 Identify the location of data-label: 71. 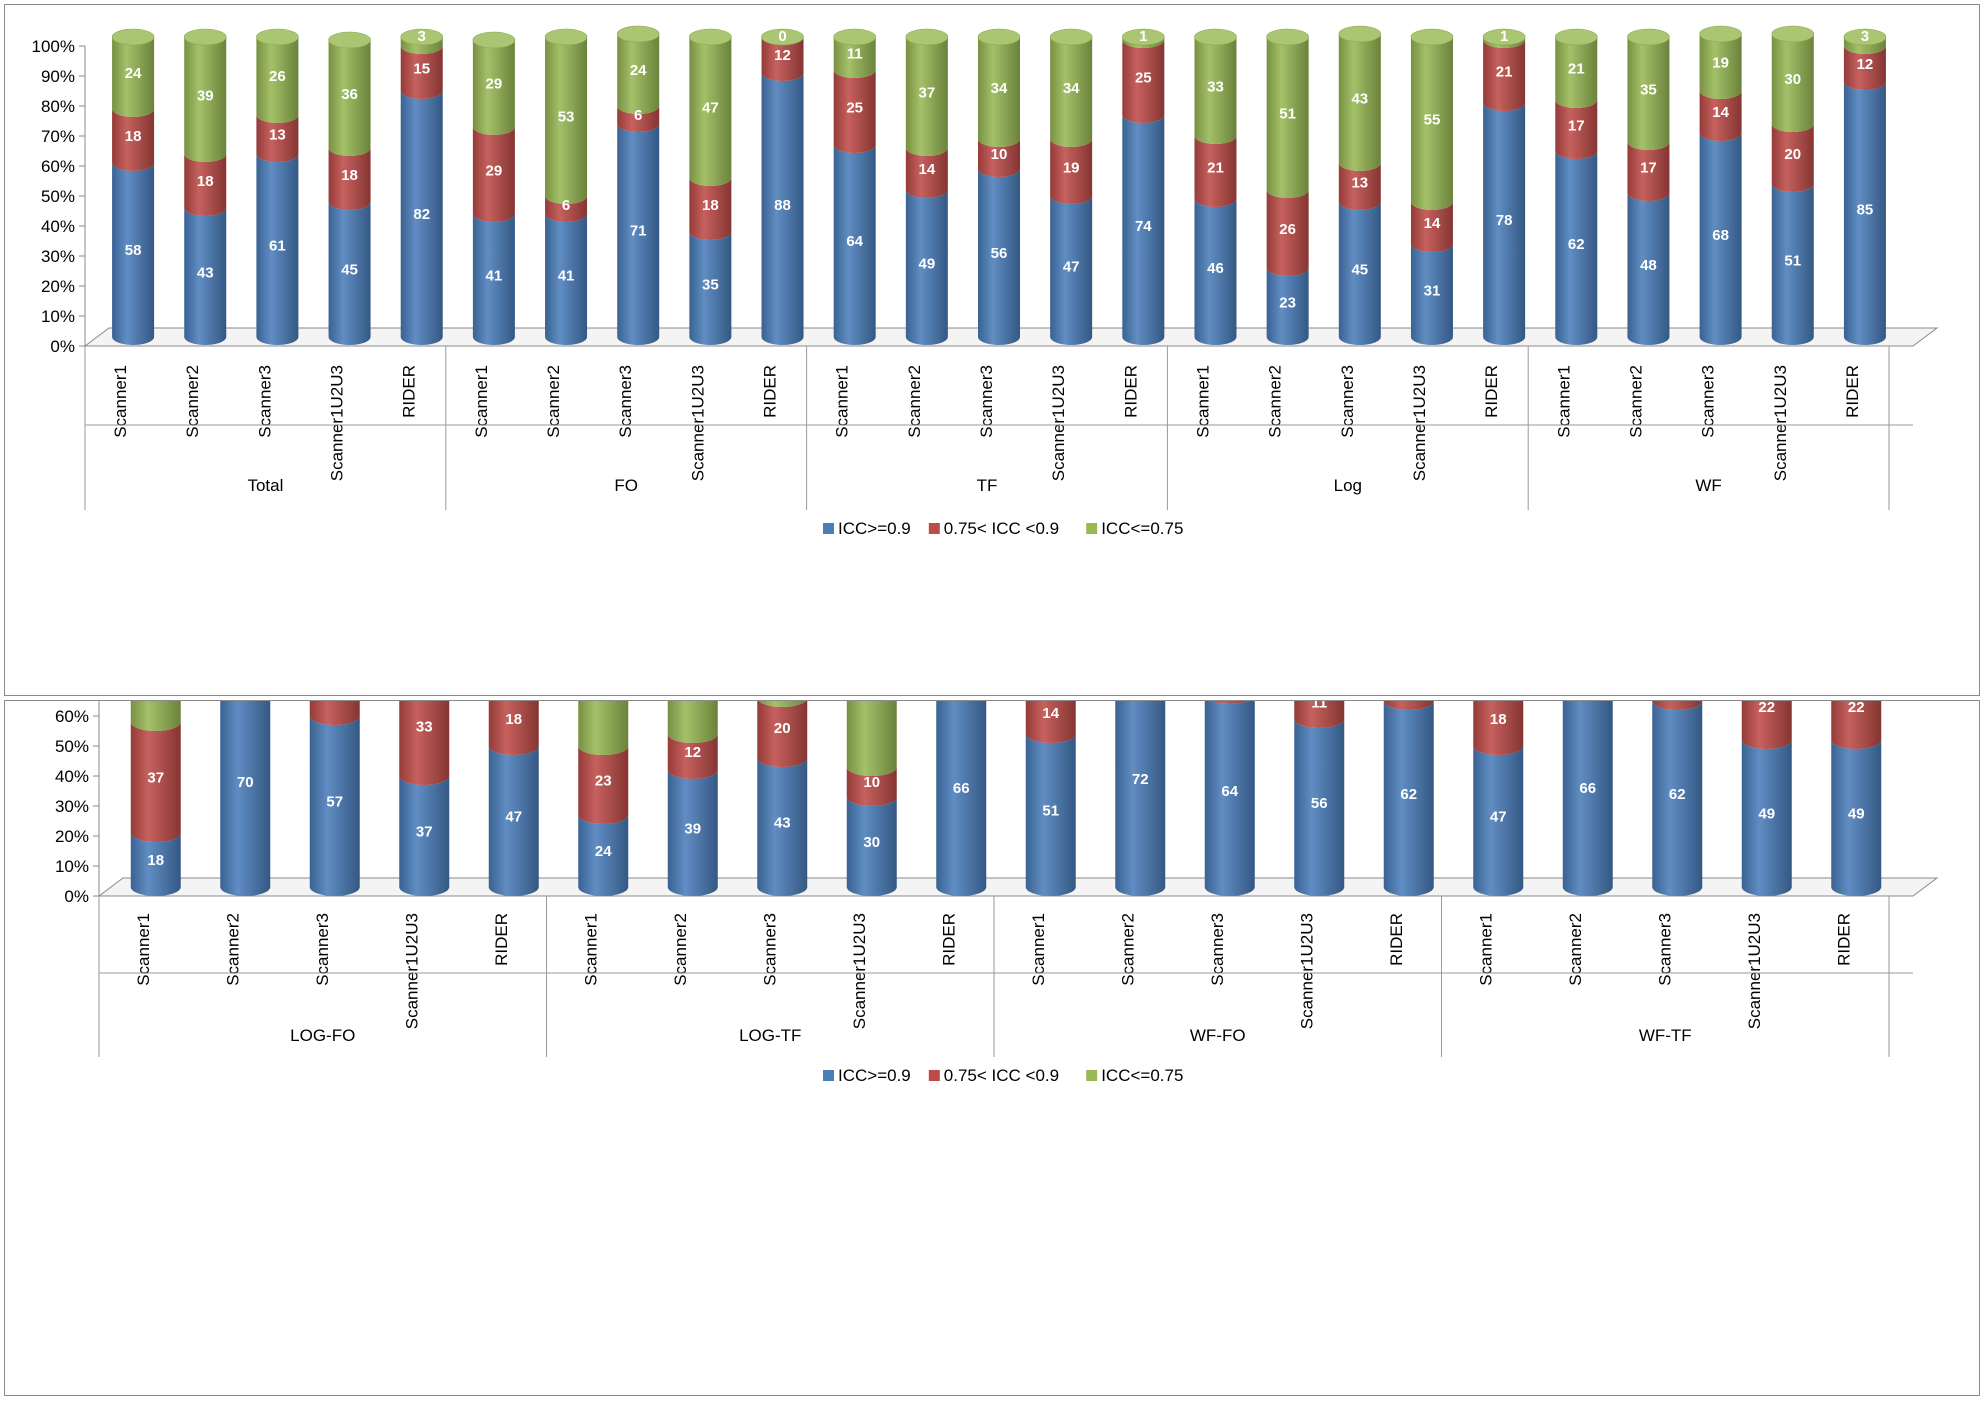
(638, 231).